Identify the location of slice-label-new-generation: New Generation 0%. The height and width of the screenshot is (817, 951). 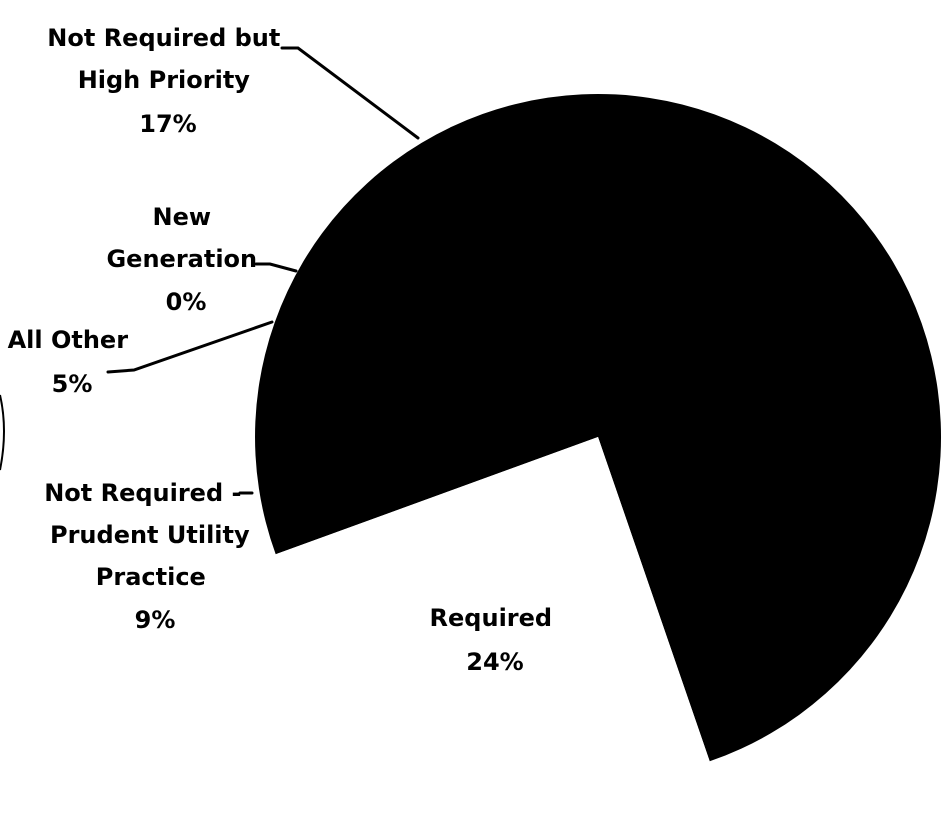
(185, 259).